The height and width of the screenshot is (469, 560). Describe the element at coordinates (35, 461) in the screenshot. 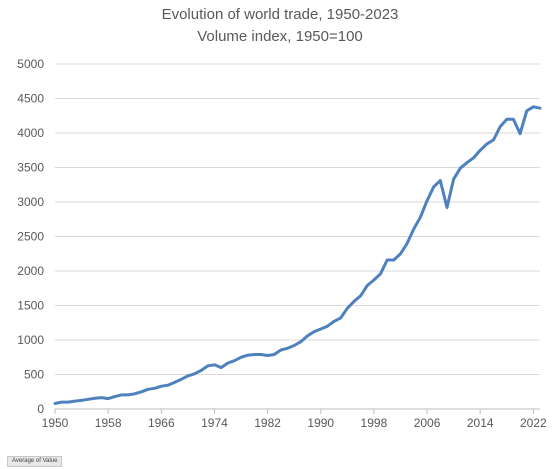

I see `field-button-average-of-value: Average of Value` at that location.